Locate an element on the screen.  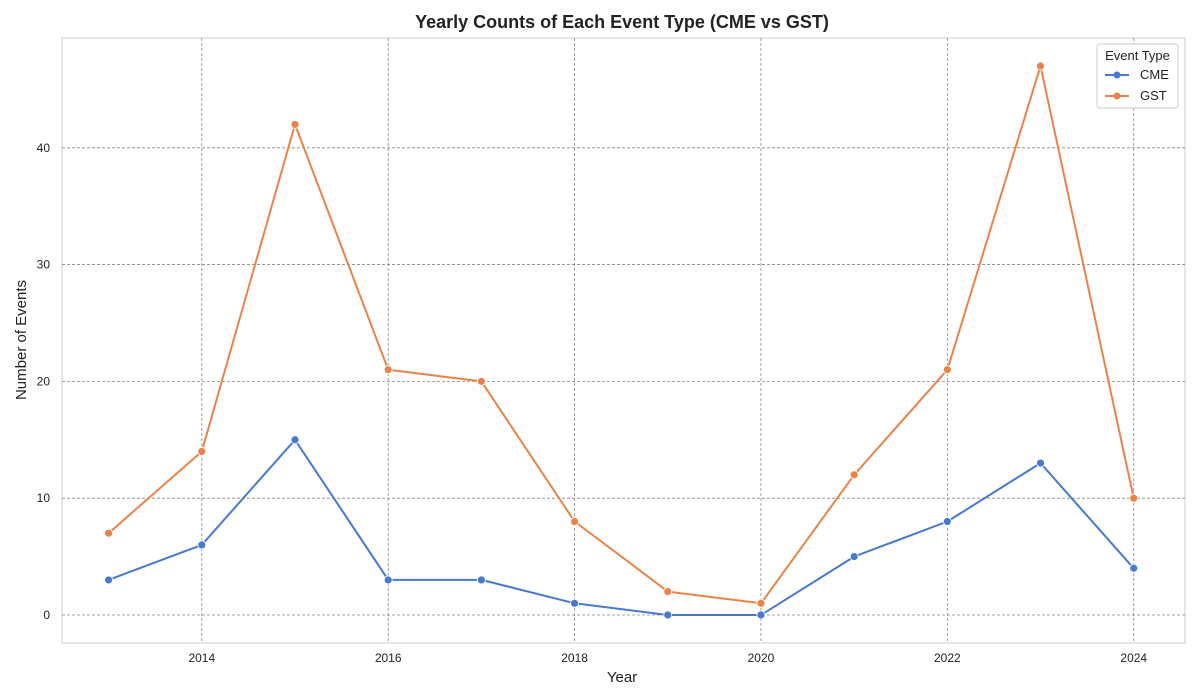
legend-label-gst: GST is located at coordinates (1153, 95).